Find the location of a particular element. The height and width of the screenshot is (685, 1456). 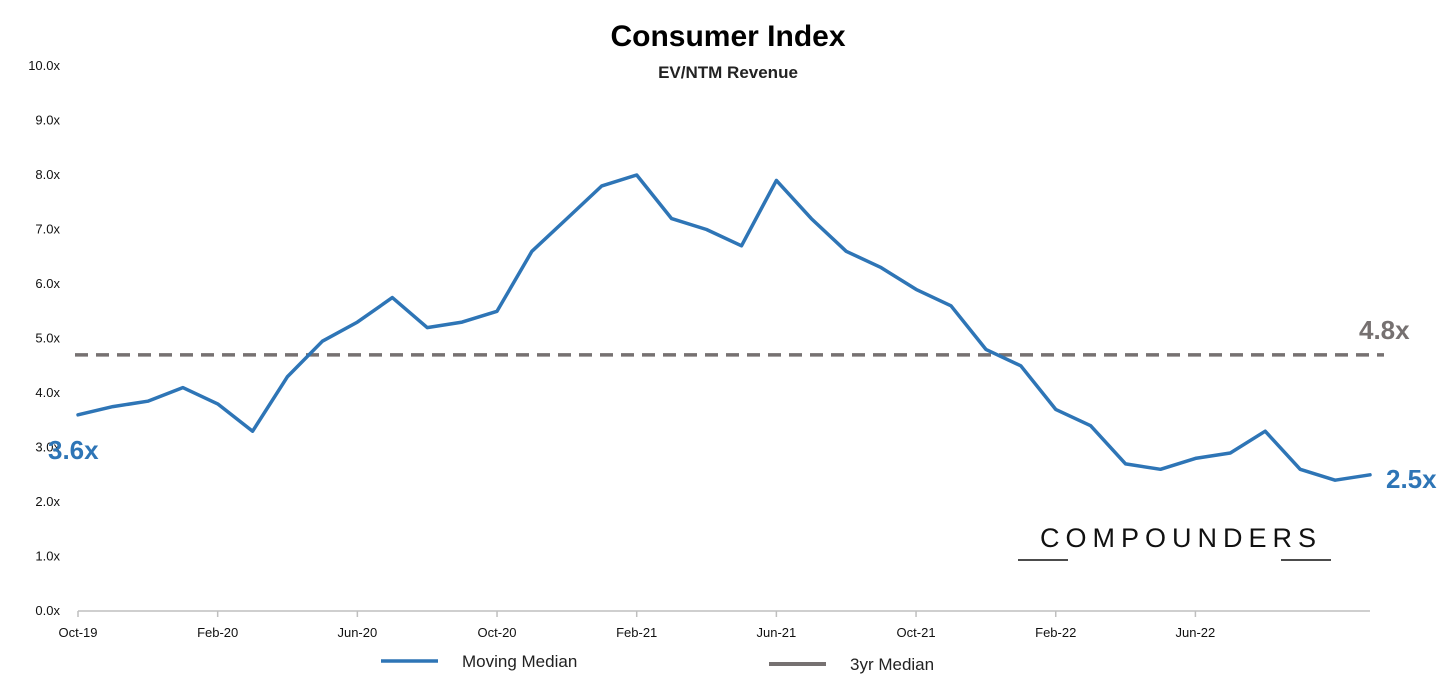

x-tick-label: Oct-21 is located at coordinates (916, 632).